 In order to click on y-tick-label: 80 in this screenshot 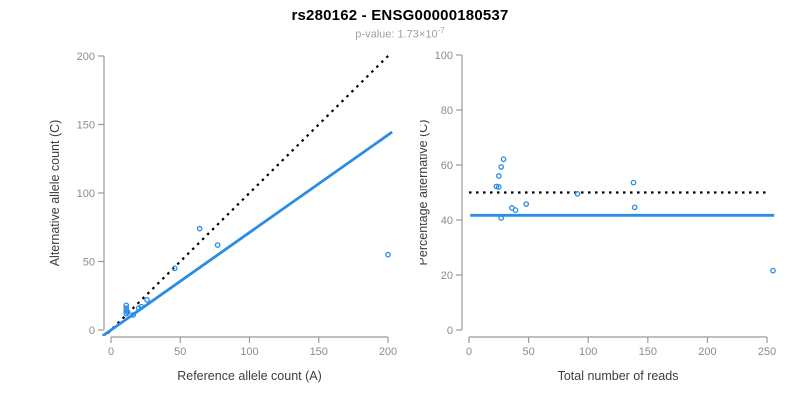, I will do `click(447, 111)`.